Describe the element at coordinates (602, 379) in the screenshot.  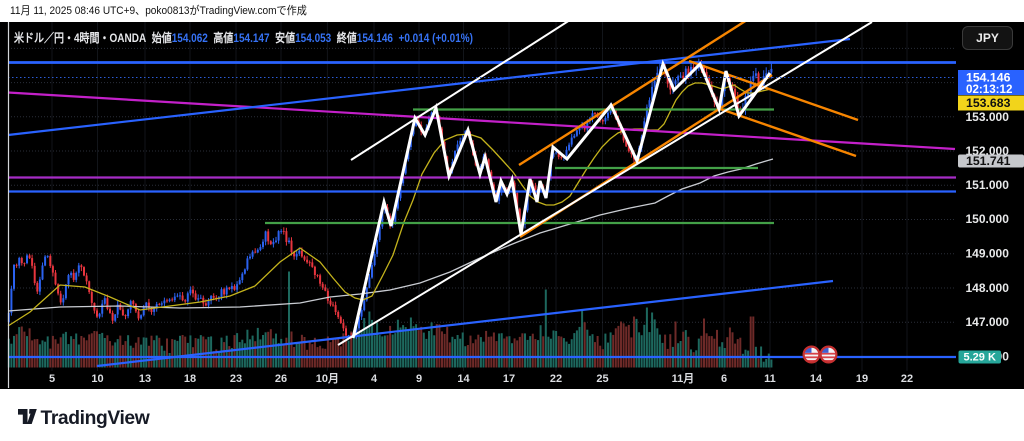
I see `svg-text: 25` at that location.